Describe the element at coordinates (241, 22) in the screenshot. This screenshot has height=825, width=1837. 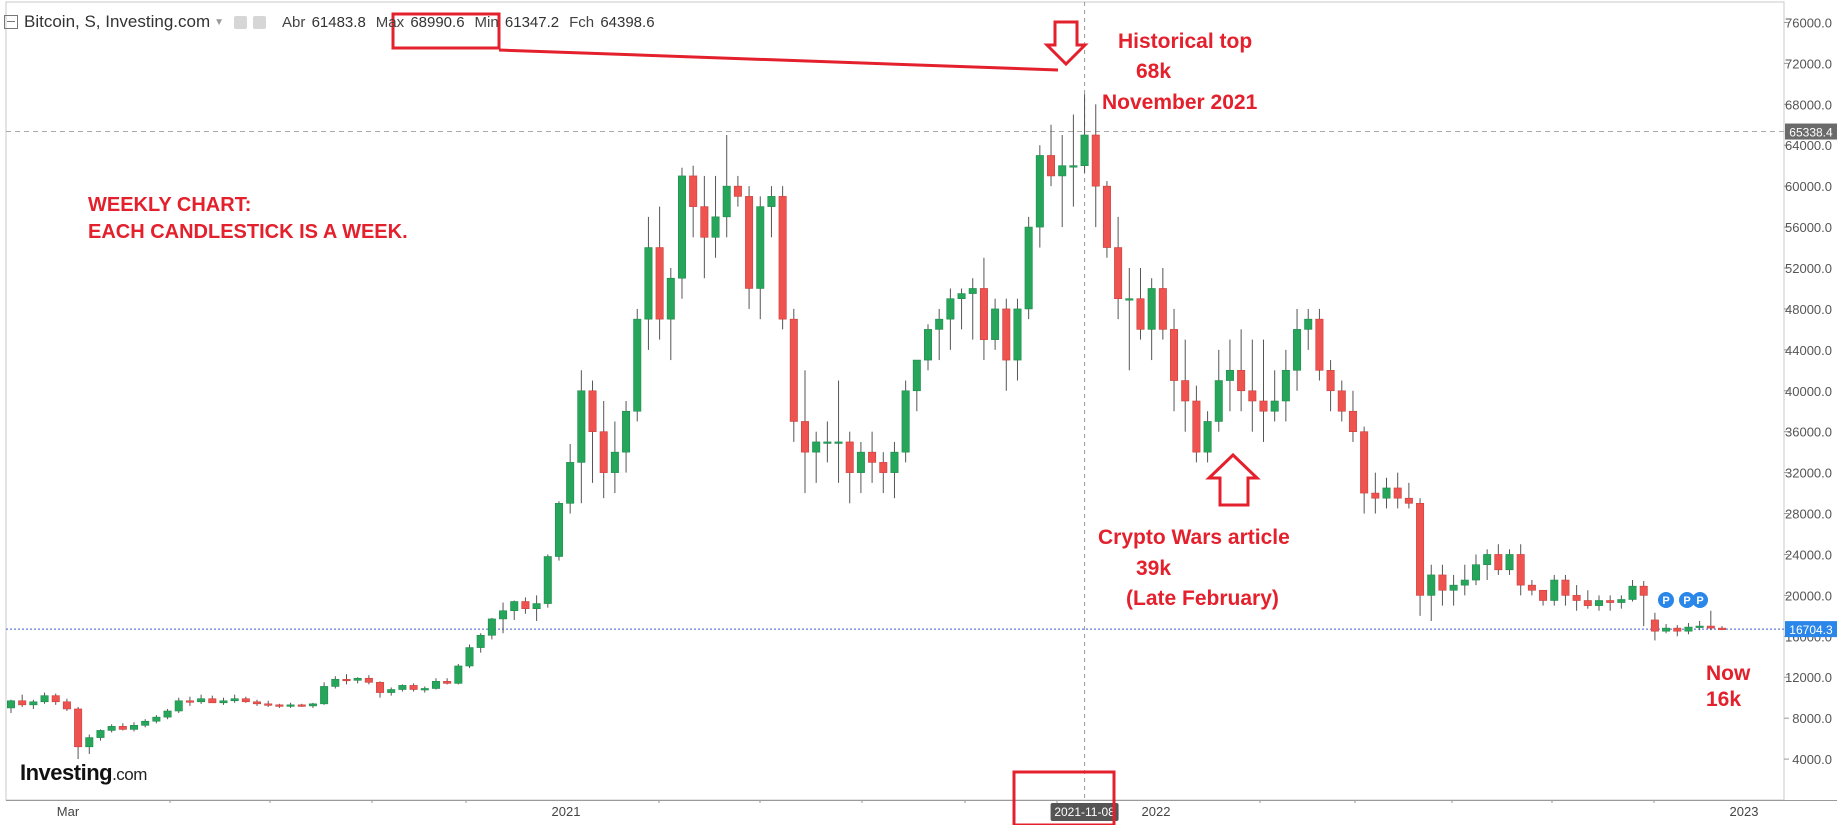
I see `settings-icon` at that location.